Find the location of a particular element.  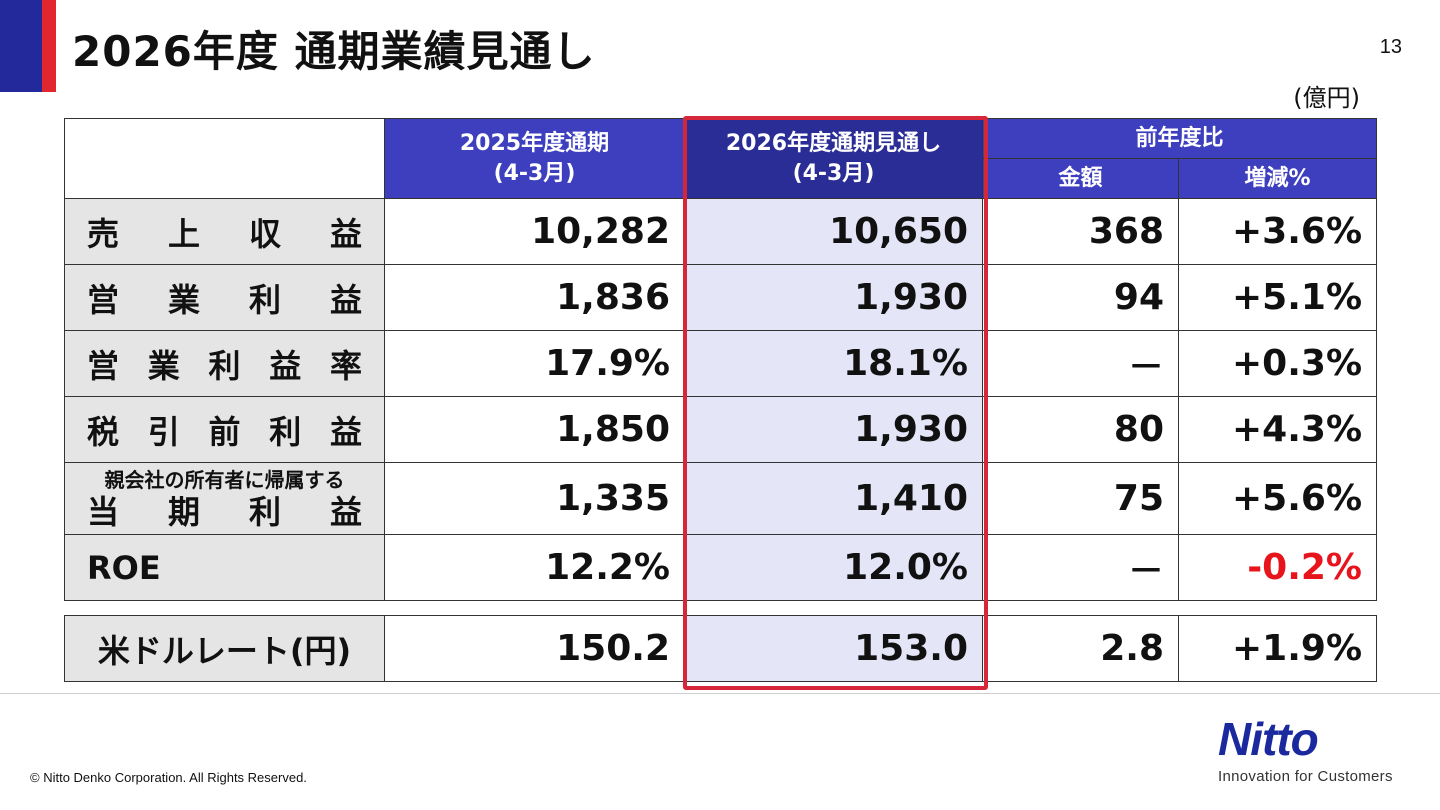

row-label: ROE is located at coordinates (224, 567).